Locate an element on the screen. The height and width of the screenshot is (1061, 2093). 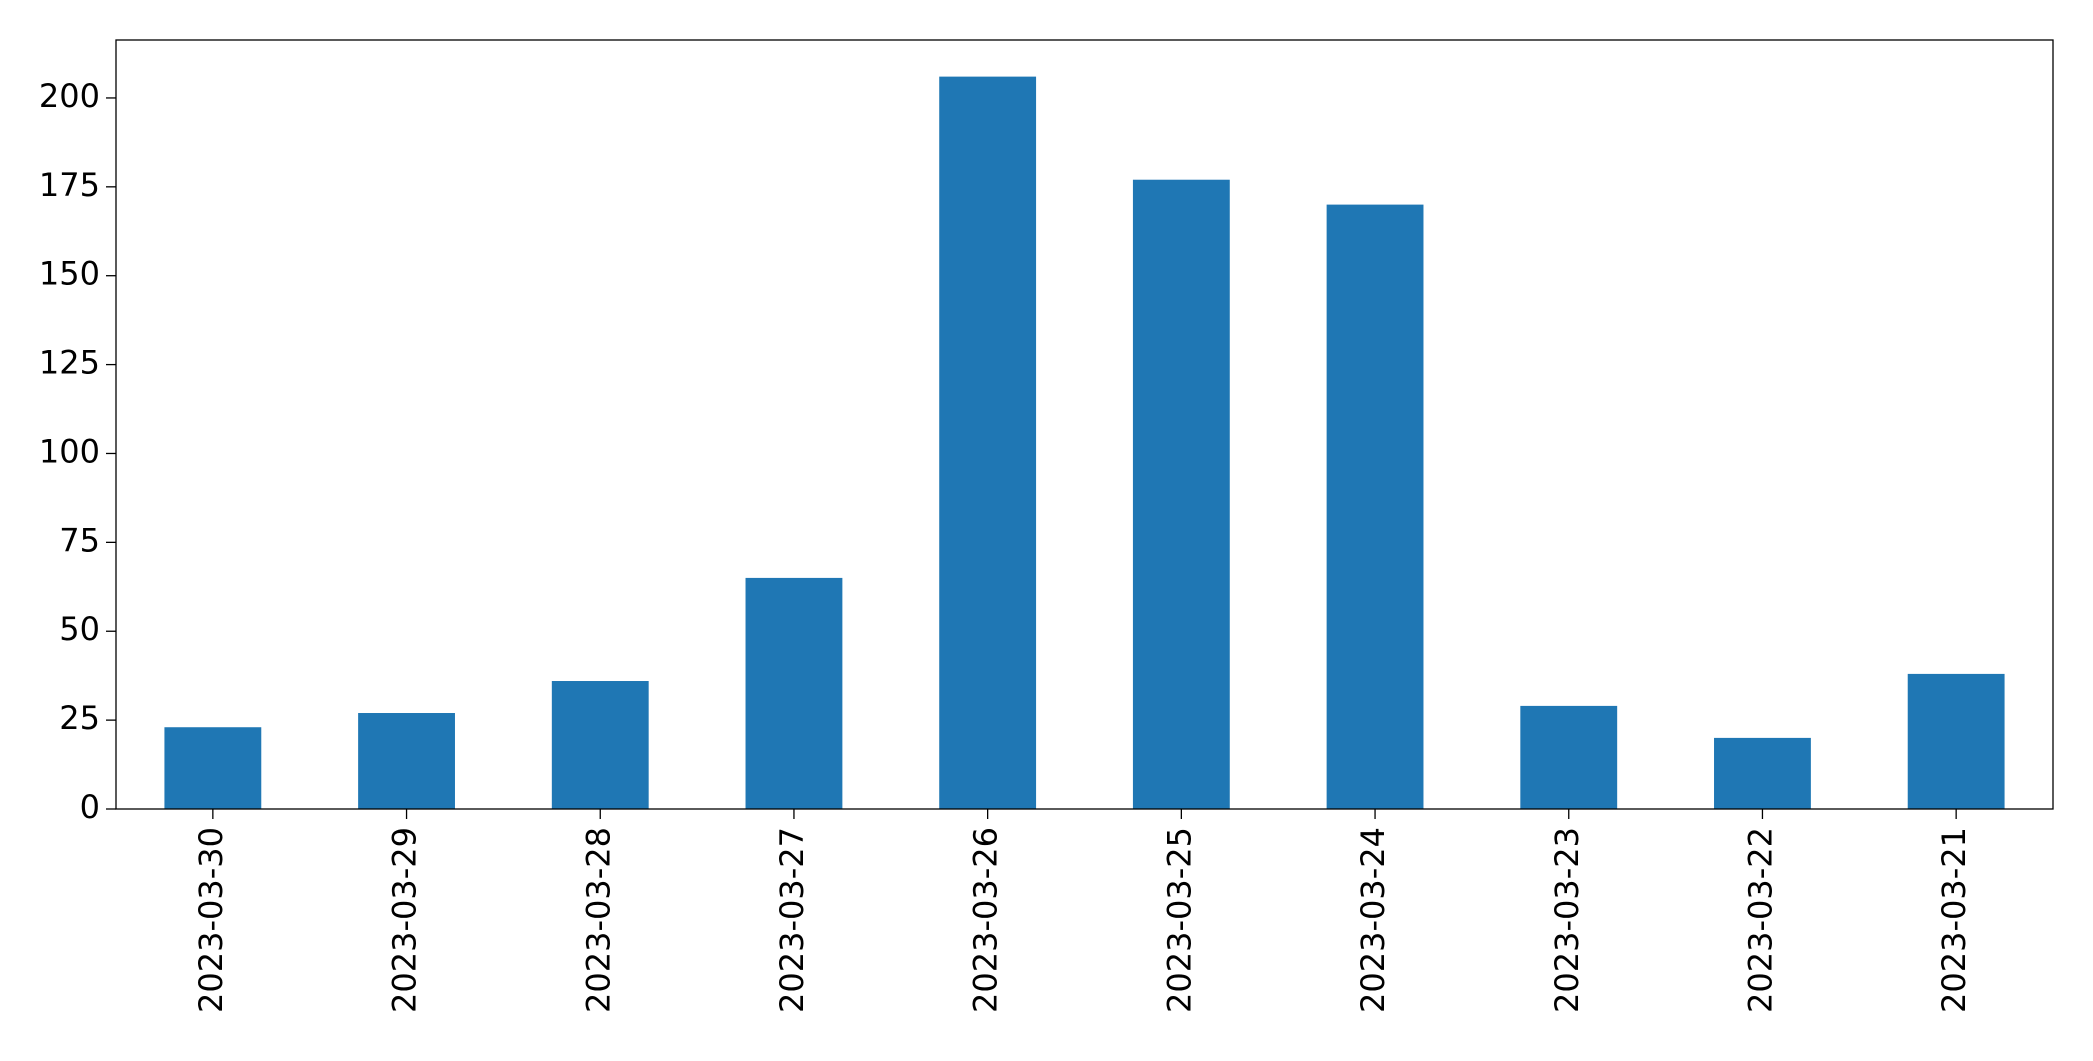
x-tick-label: 2023-03-30 is located at coordinates (211, 920).